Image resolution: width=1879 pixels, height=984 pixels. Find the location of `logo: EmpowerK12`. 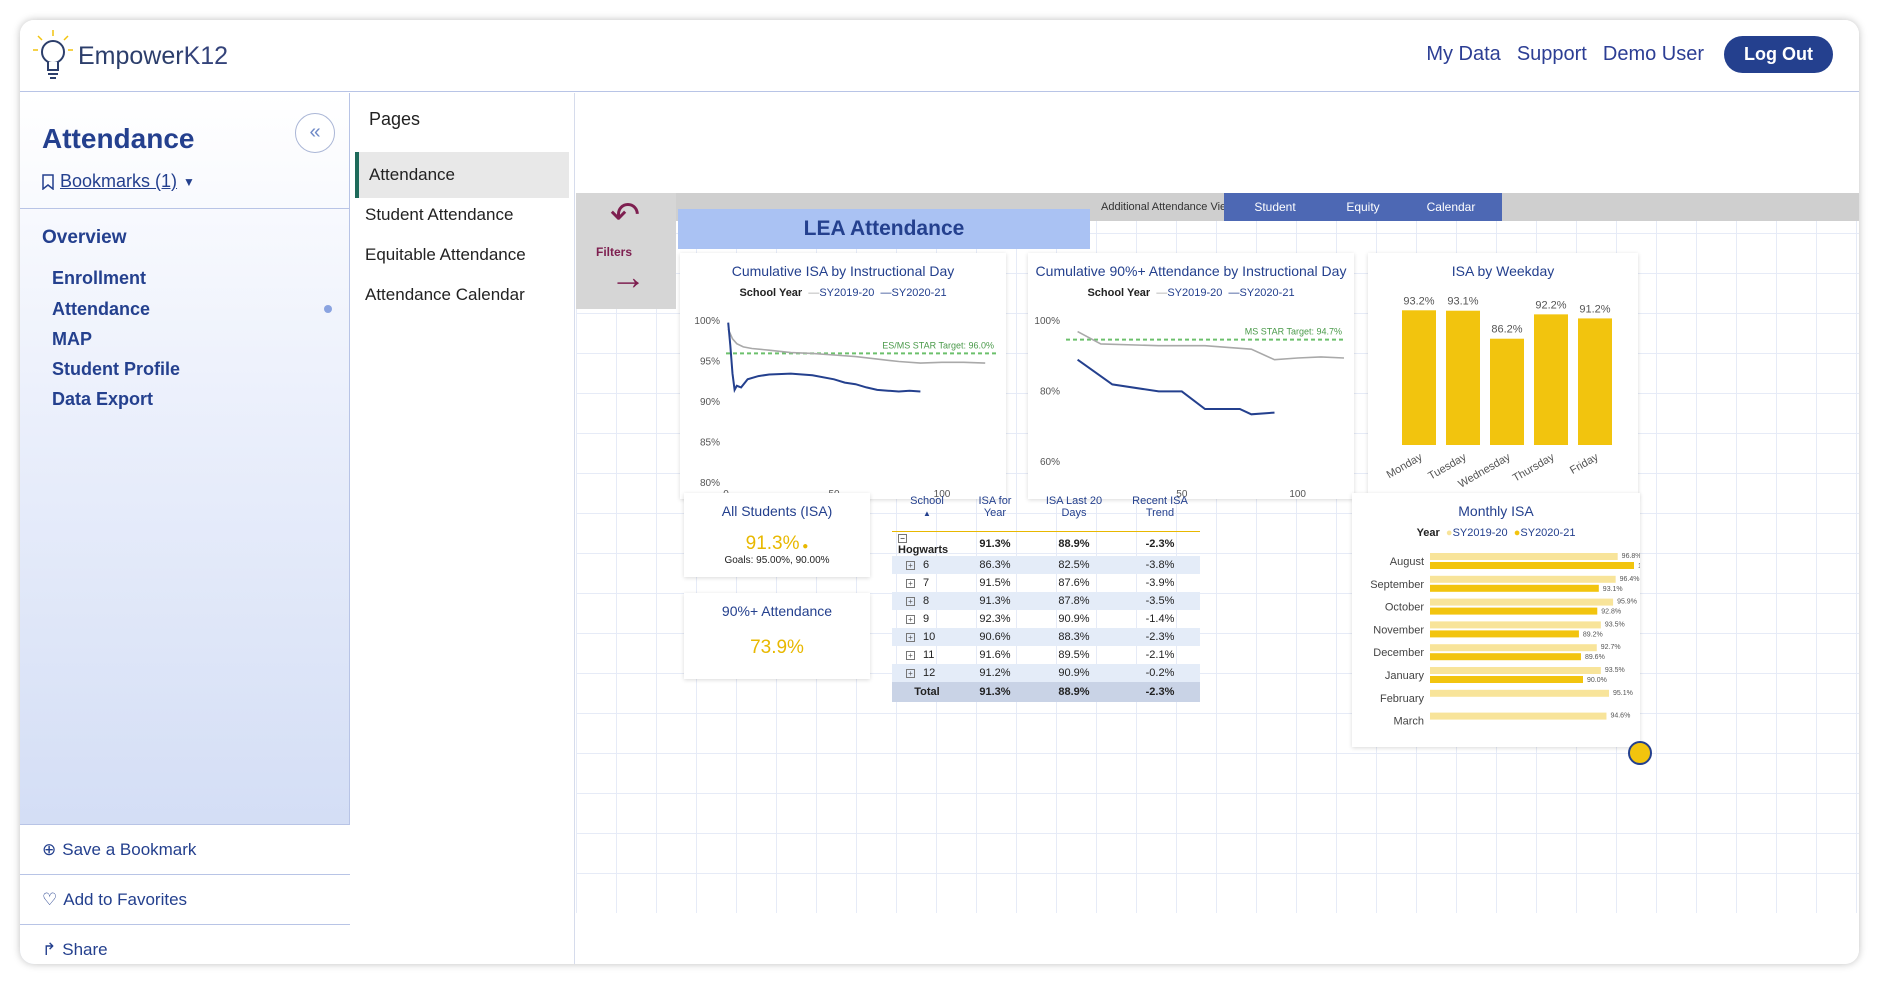

logo: EmpowerK12 is located at coordinates (130, 56).